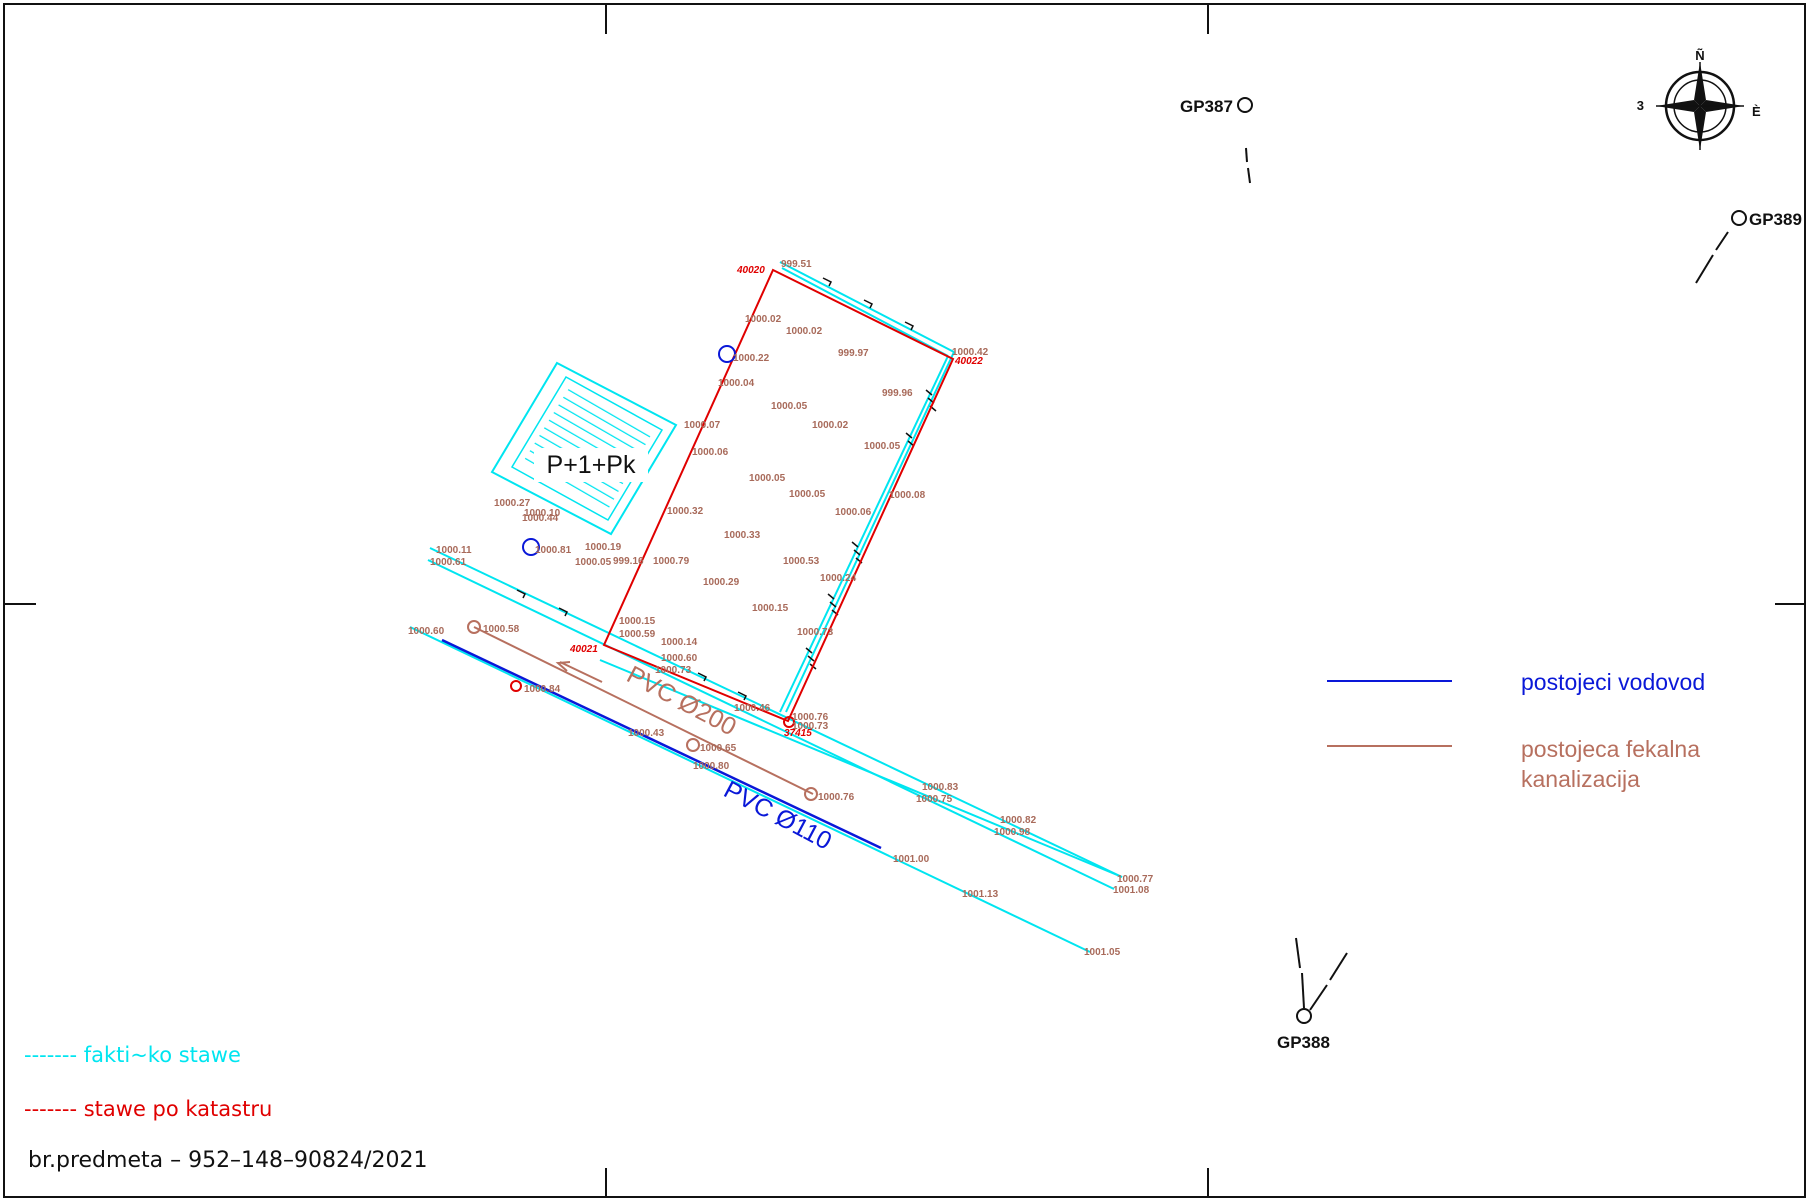  Describe the element at coordinates (454, 550) in the screenshot. I see `elevation-label: 1000.11` at that location.